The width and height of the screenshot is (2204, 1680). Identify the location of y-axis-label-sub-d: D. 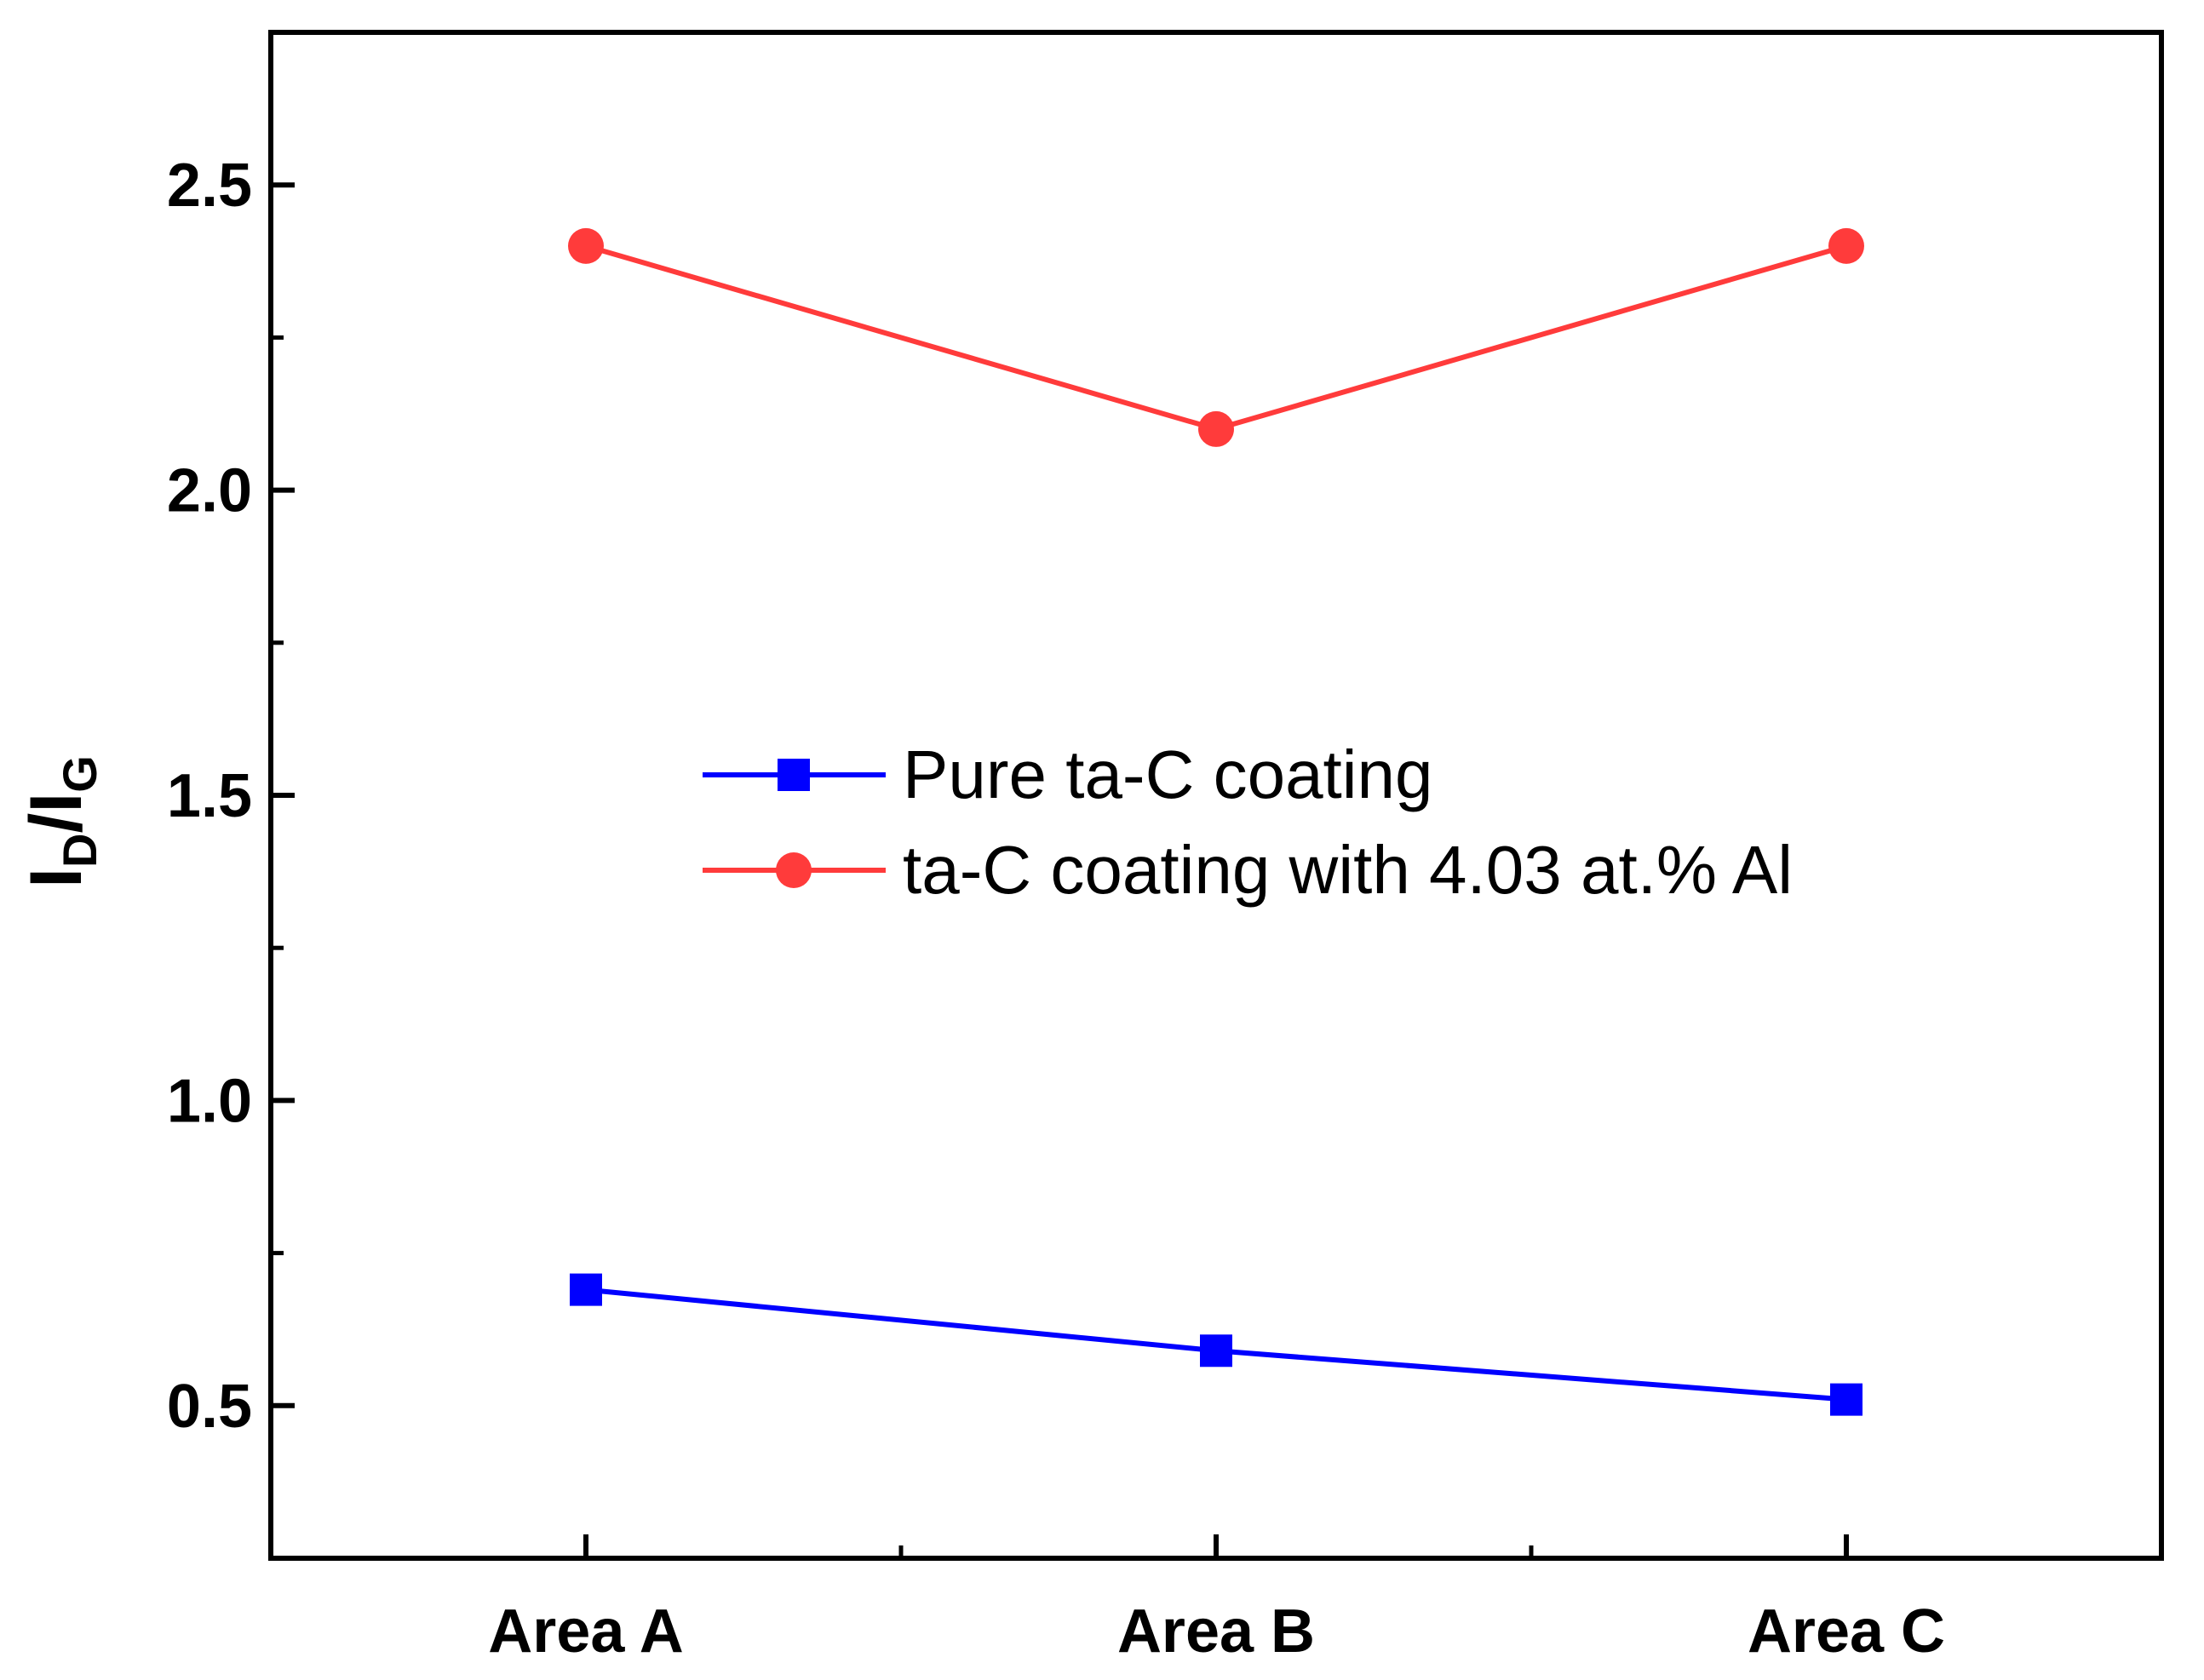
(80, 851).